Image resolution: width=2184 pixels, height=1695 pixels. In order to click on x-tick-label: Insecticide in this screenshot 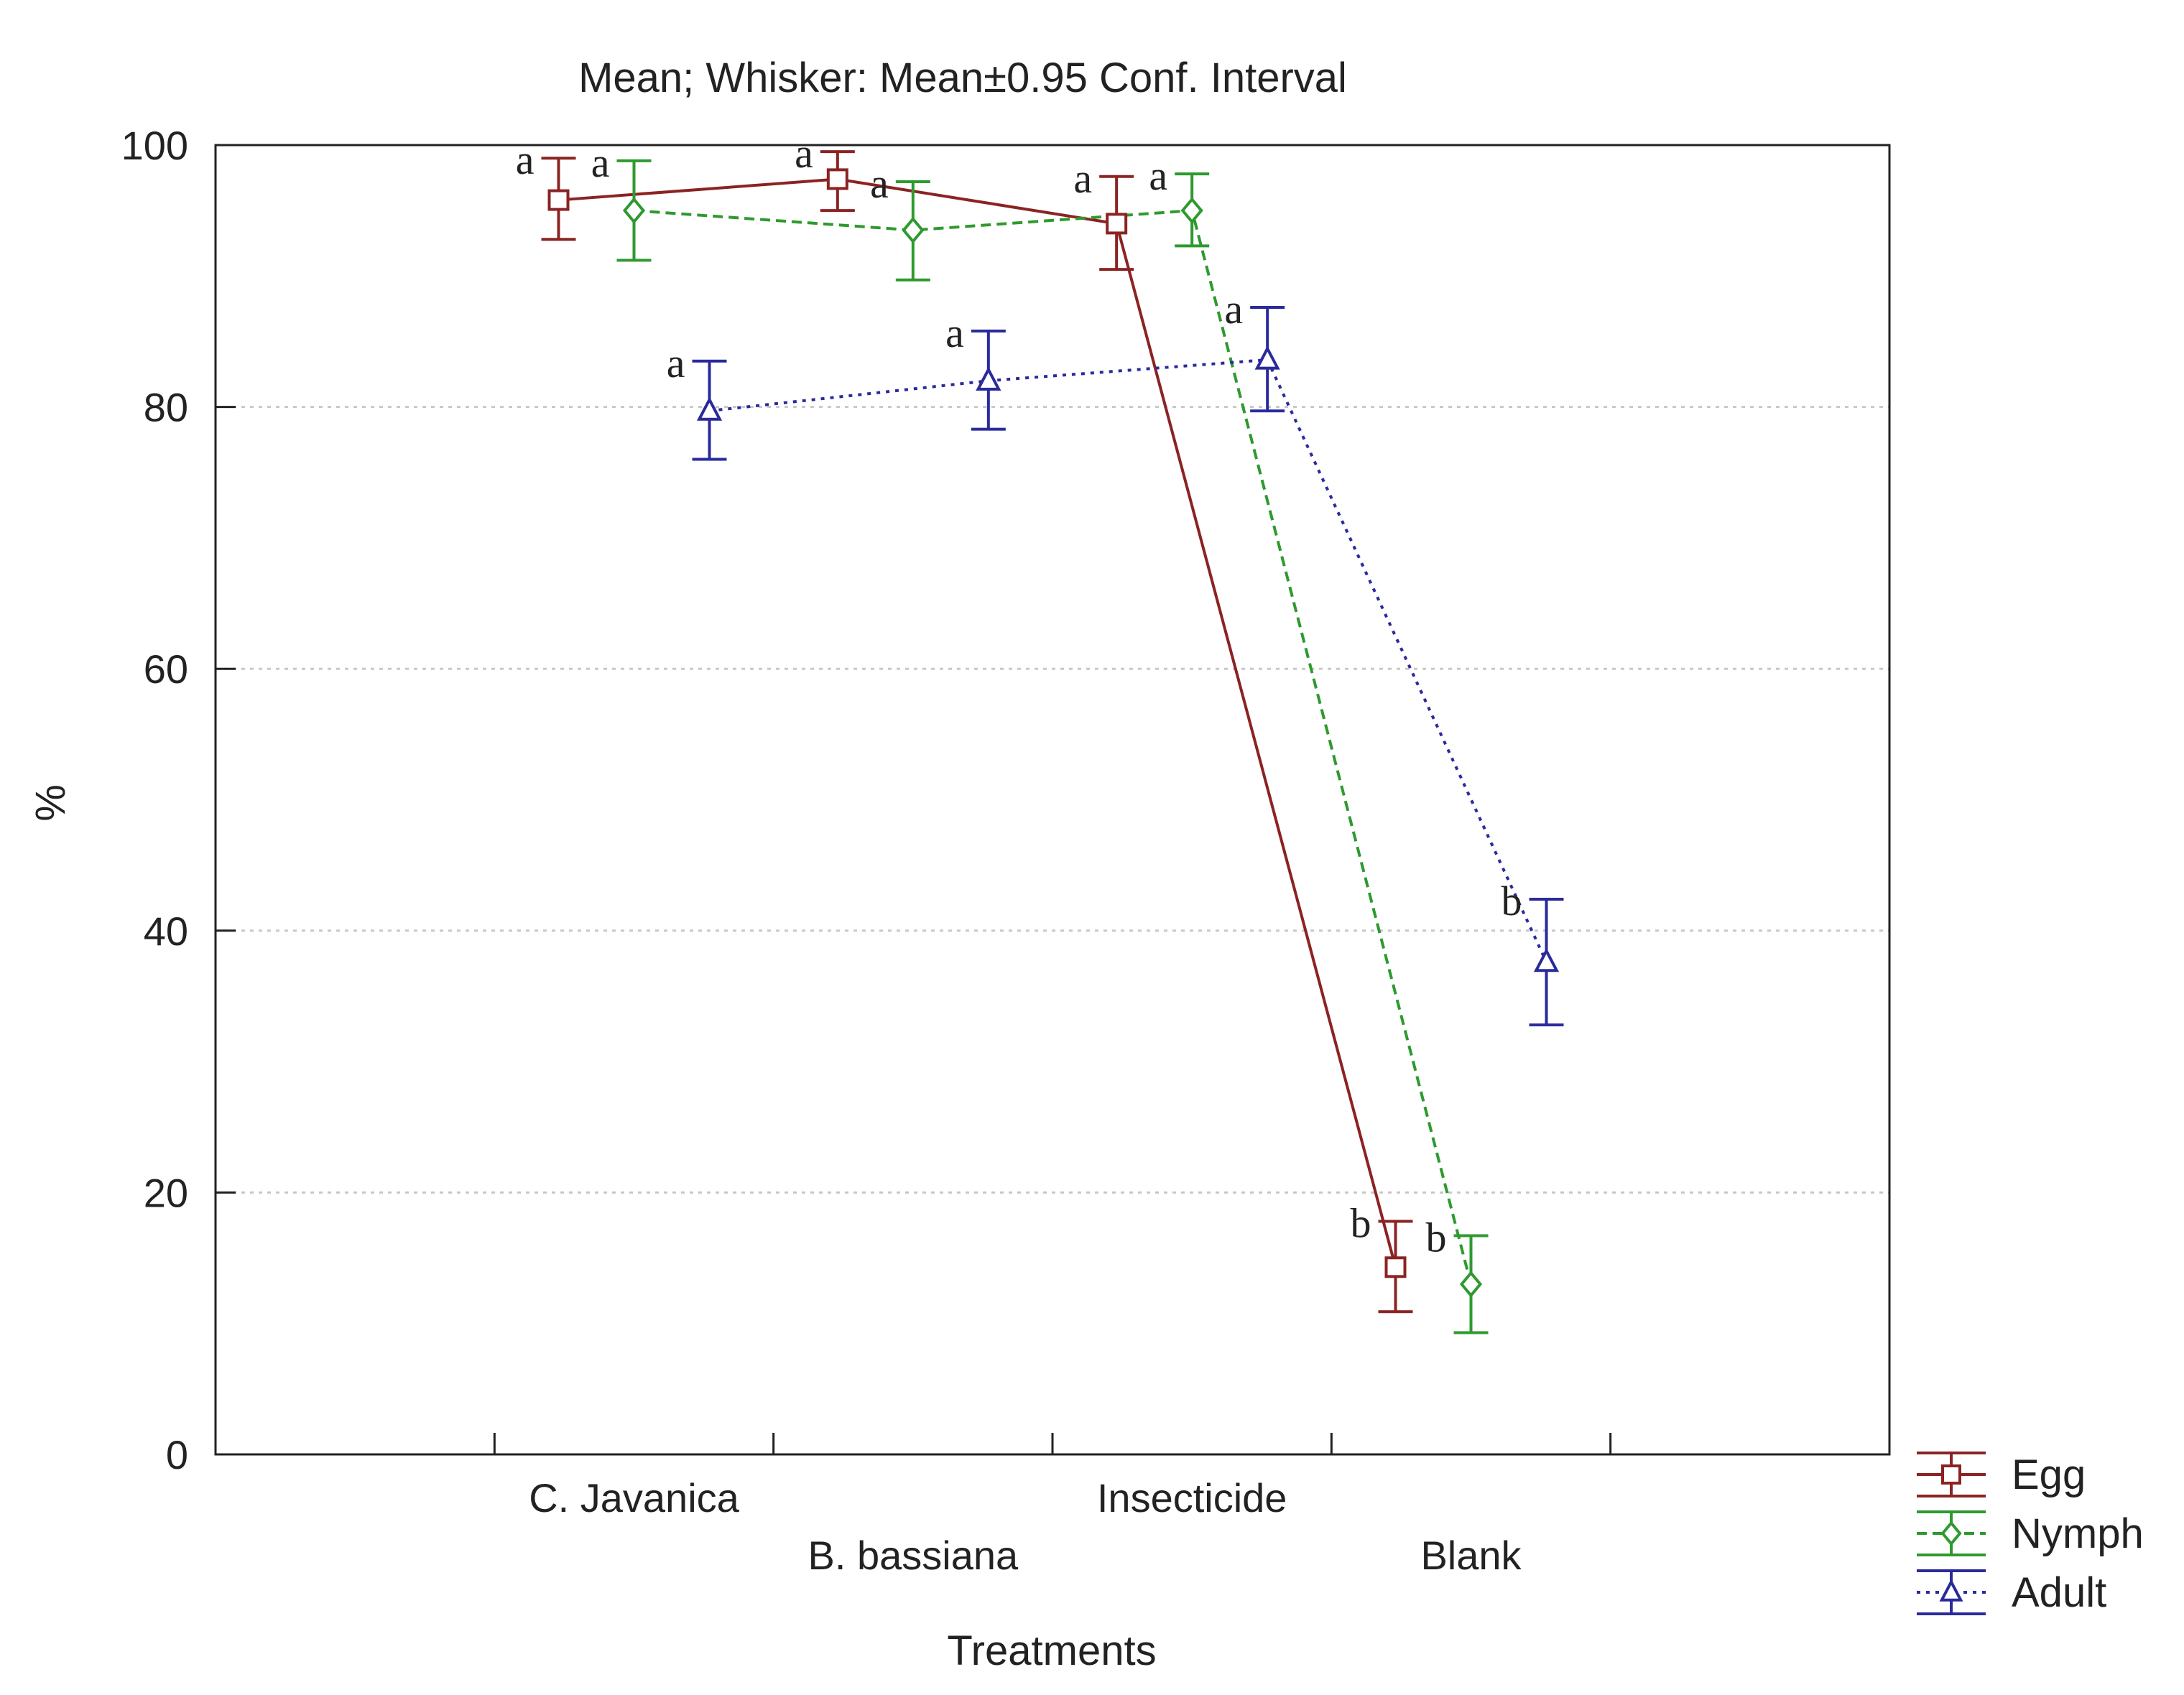, I will do `click(1192, 1497)`.